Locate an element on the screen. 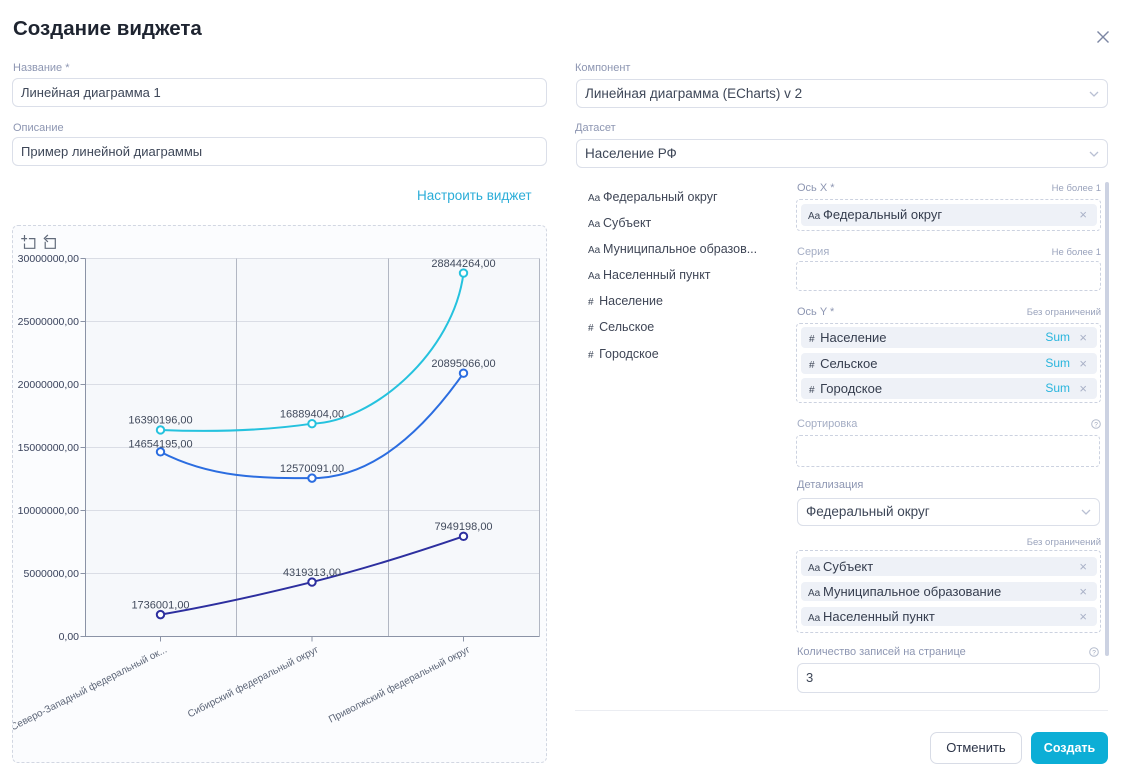  svg-text: Приволжский федеральный округ is located at coordinates (400, 684).